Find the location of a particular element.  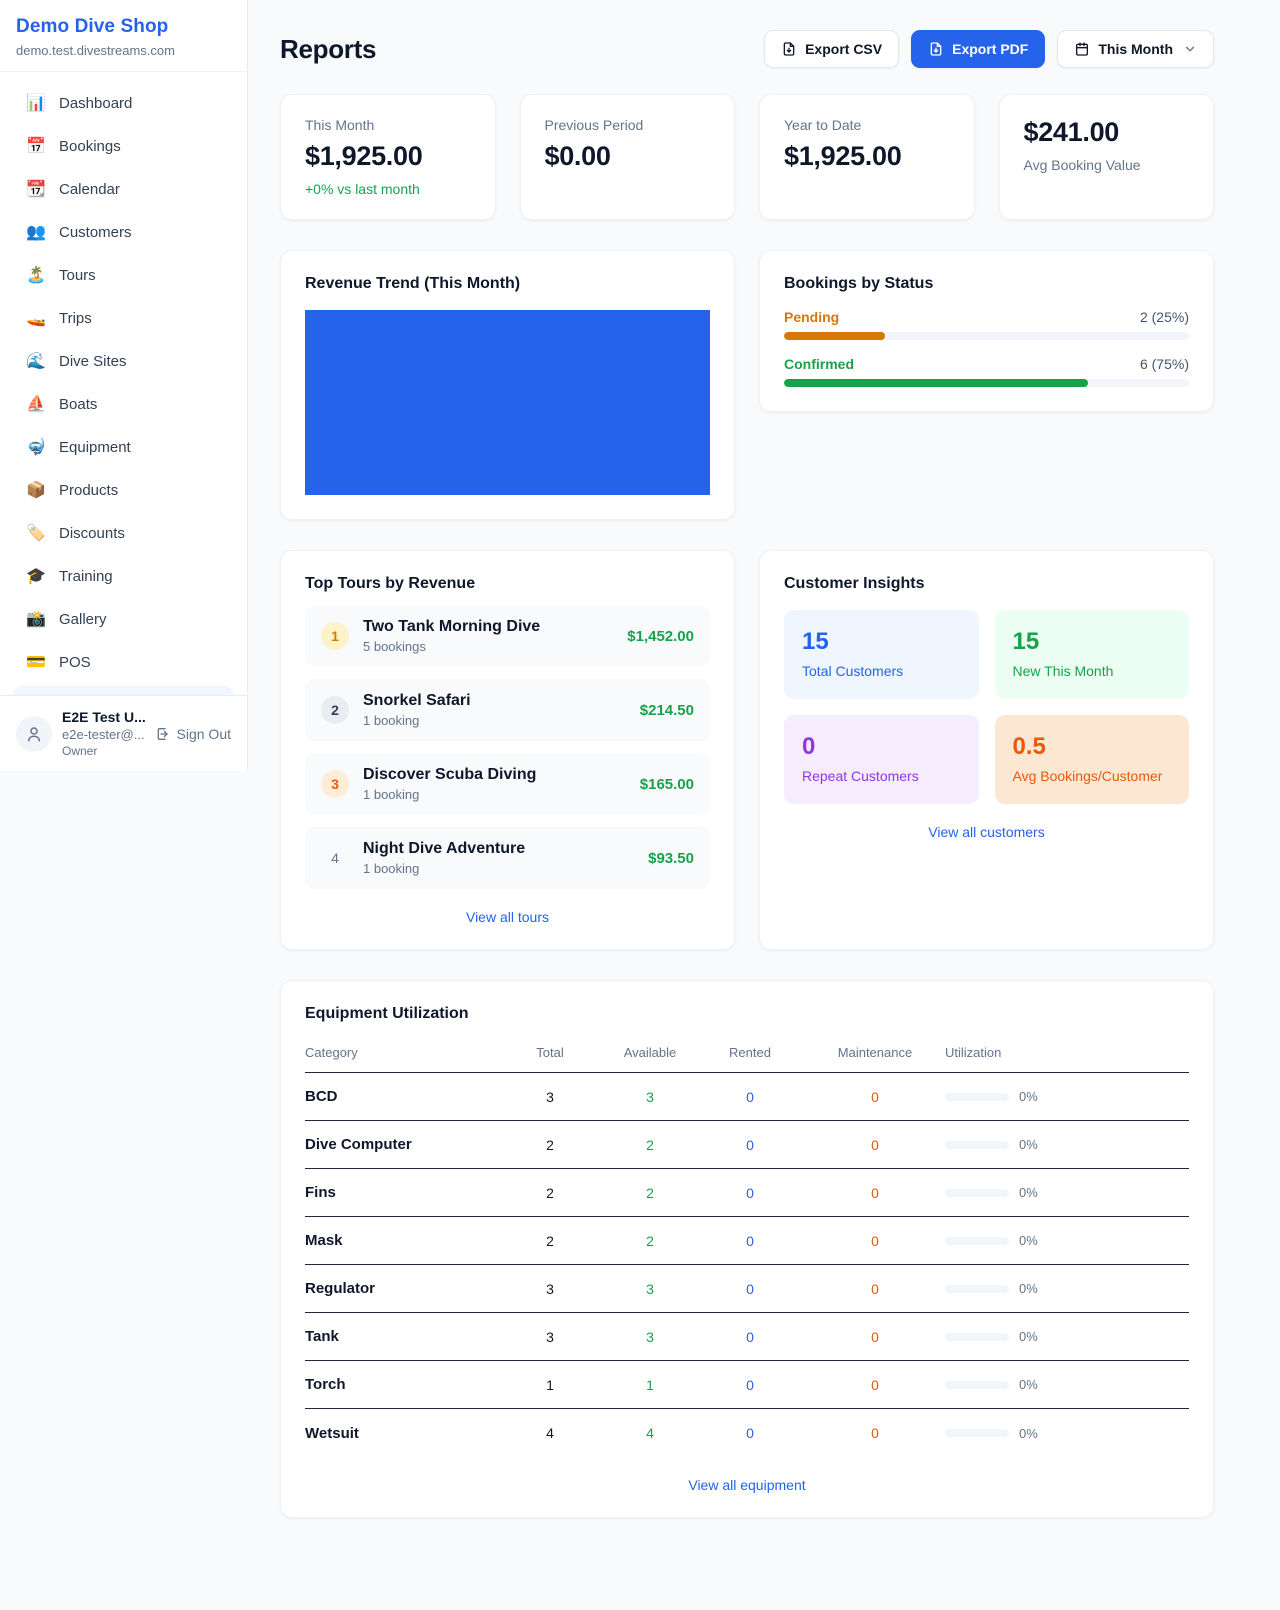

stat-card-year-to-date: Year to Date $1,925.00 is located at coordinates (867, 157).